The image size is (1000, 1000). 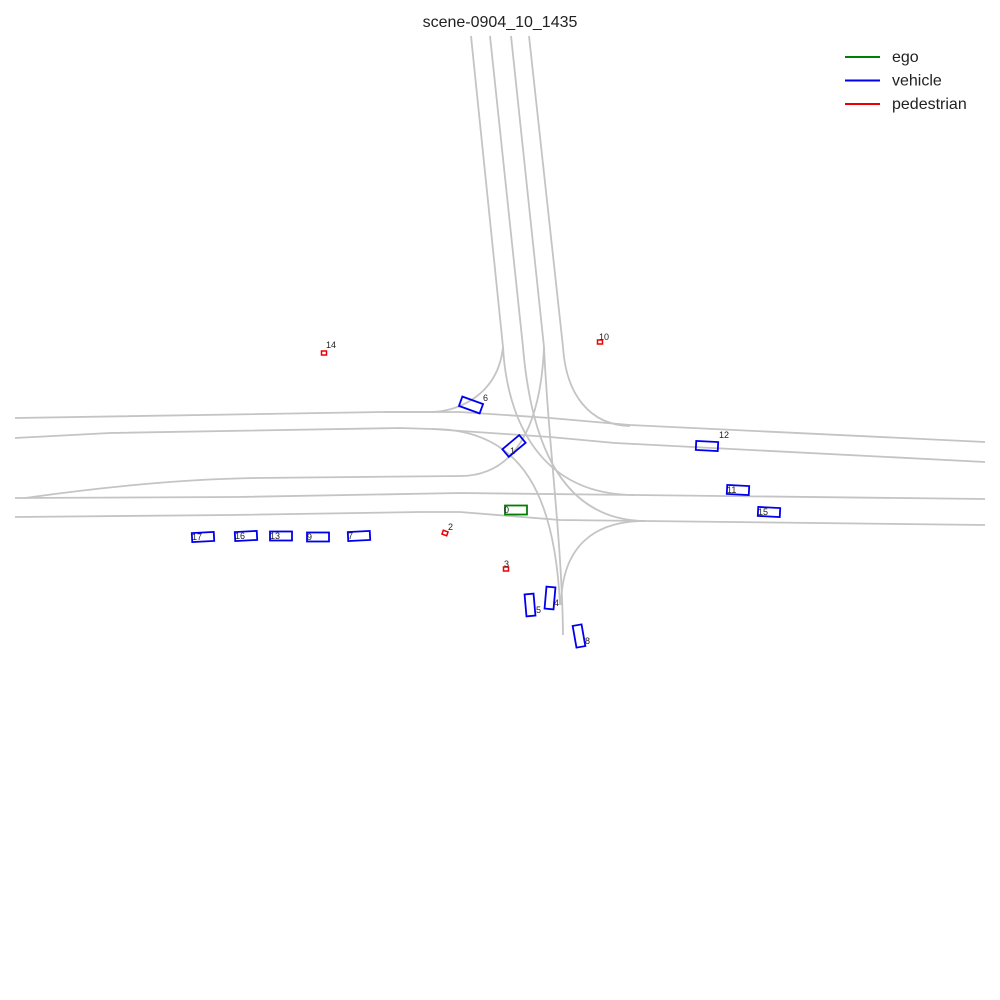 I want to click on scene-title: scene-0904_10_1435, so click(x=500, y=22).